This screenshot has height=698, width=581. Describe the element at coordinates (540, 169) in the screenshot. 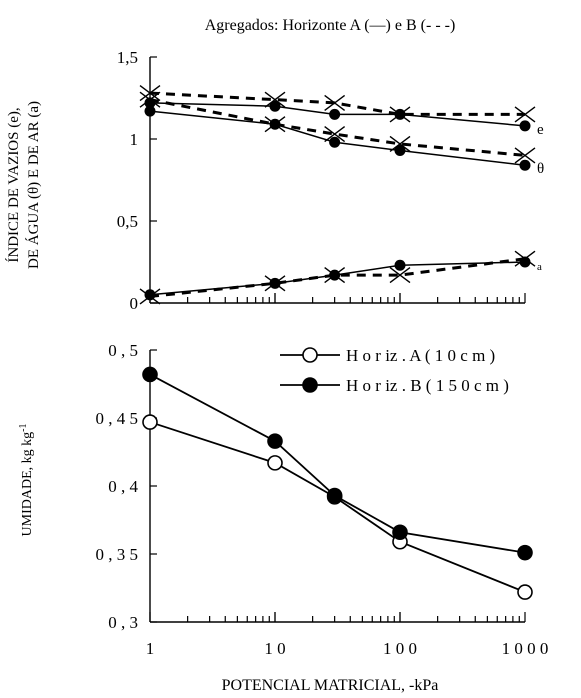

I see `top-series-label-θ: θ` at that location.